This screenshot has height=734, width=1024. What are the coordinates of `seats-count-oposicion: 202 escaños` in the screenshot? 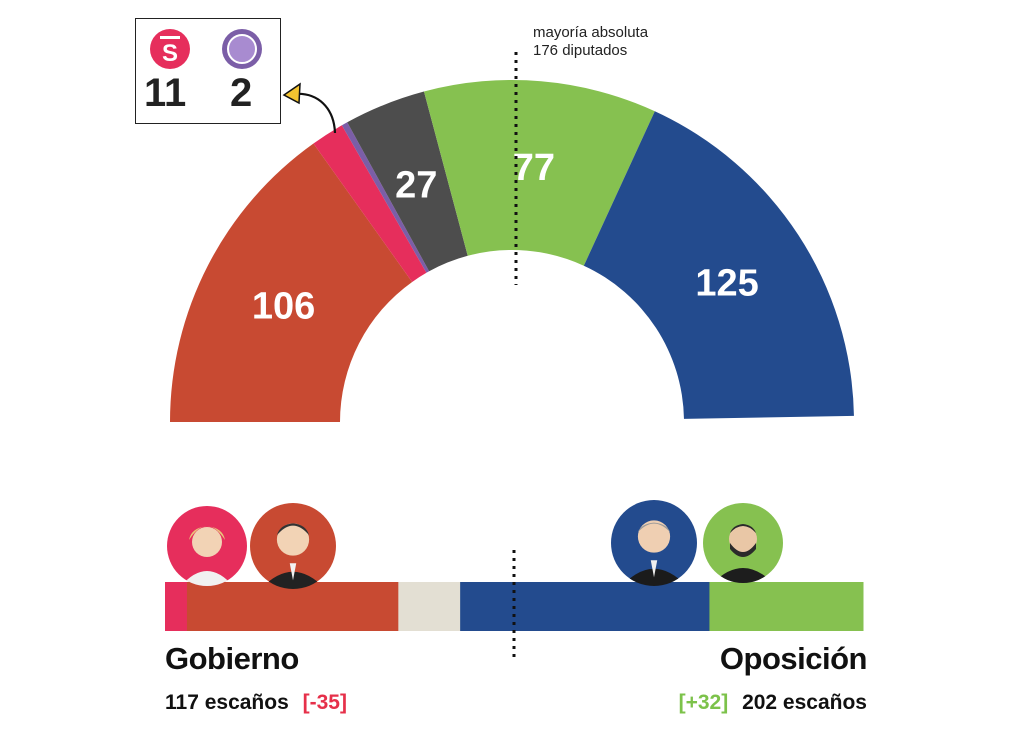 It's located at (804, 702).